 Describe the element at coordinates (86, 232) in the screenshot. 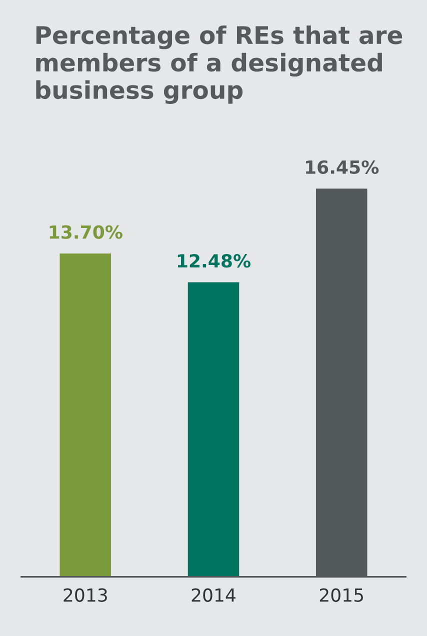

I see `data-label: 13.70%` at that location.